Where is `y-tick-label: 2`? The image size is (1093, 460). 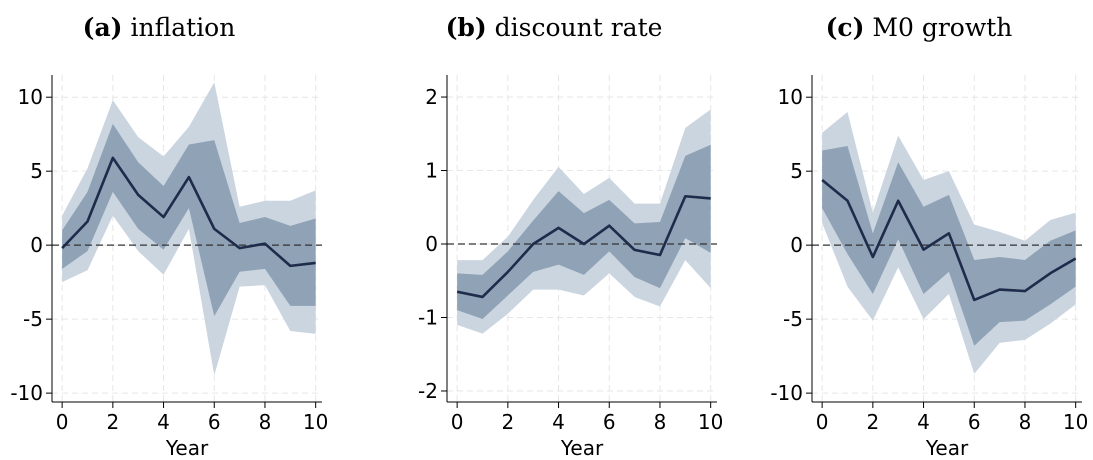
y-tick-label: 2 is located at coordinates (431, 97).